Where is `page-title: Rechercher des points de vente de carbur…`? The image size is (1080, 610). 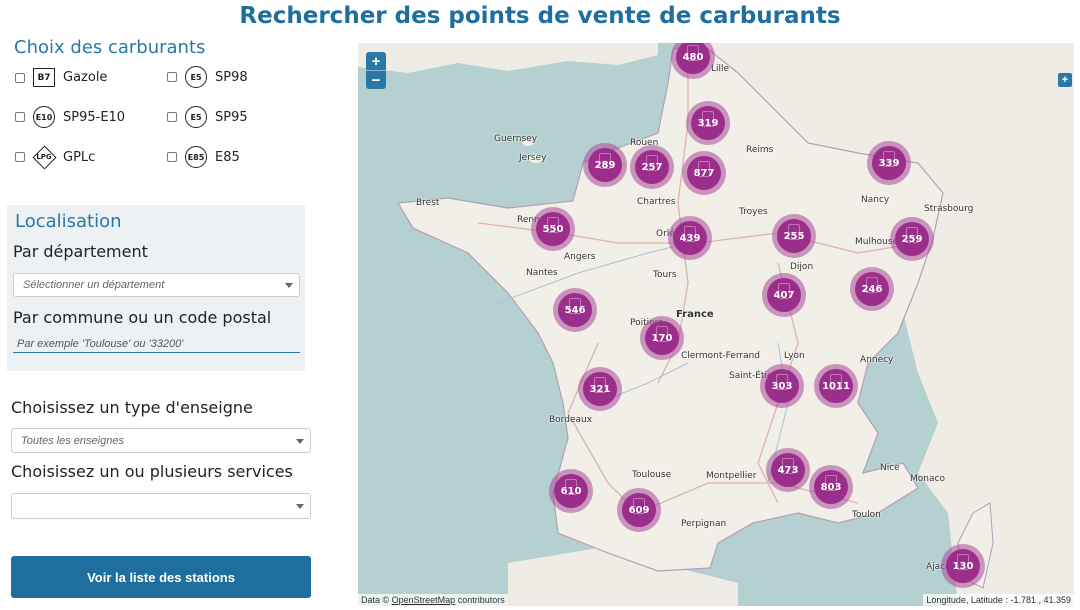 page-title: Rechercher des points de vente de carbur… is located at coordinates (540, 16).